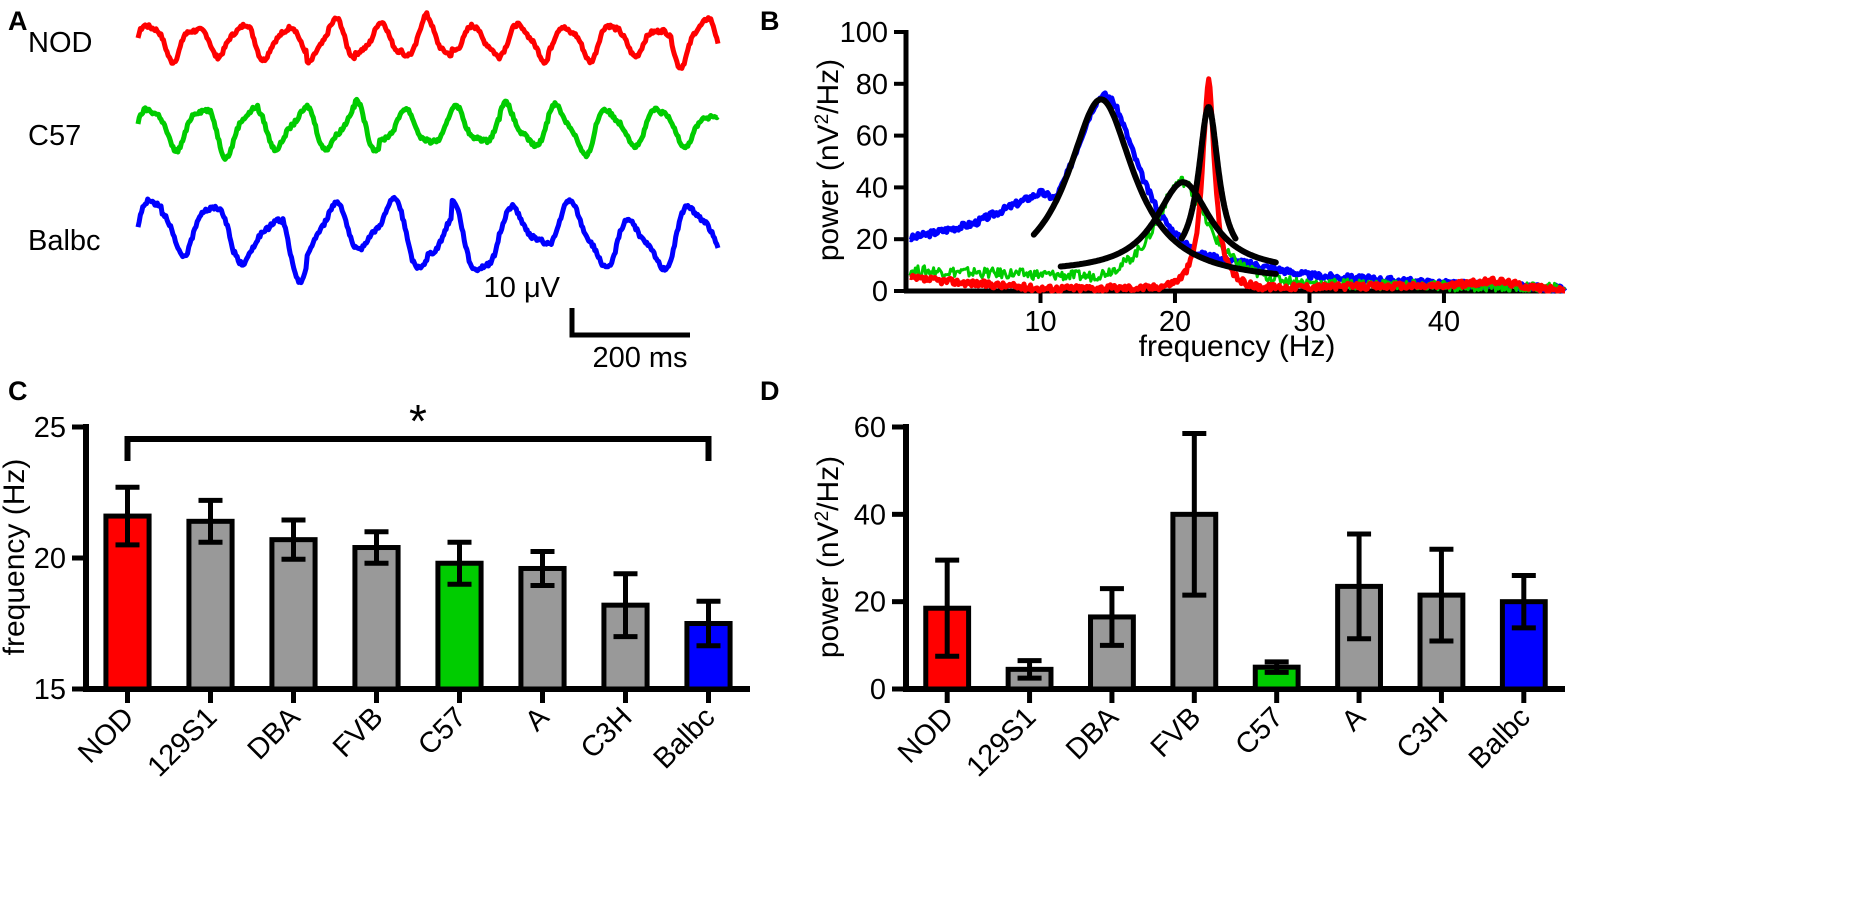 This screenshot has height=924, width=1860. Describe the element at coordinates (1175, 322) in the screenshot. I see `spectrum-x-tick-label: 20` at that location.